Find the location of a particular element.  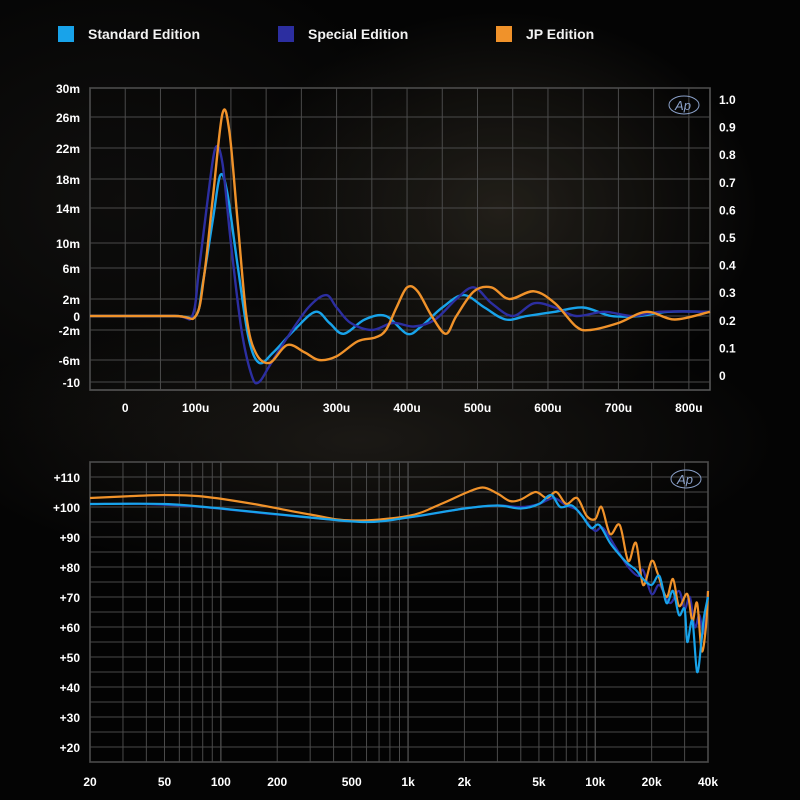

impulse-x-tick-label: 100u is located at coordinates (195, 408).